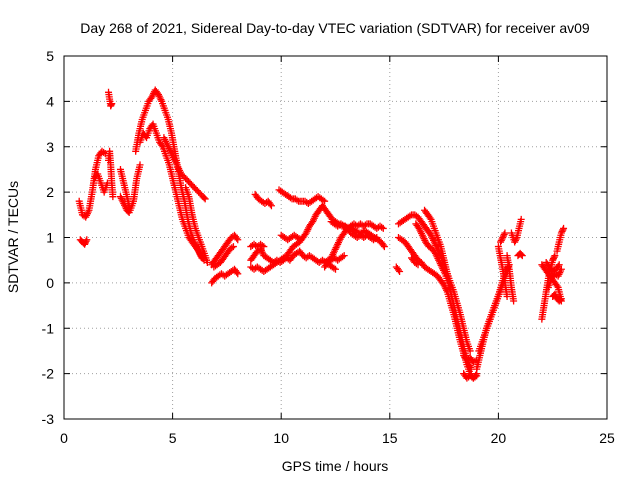  What do you see at coordinates (50, 192) in the screenshot?
I see `y-tick-label: 2` at bounding box center [50, 192].